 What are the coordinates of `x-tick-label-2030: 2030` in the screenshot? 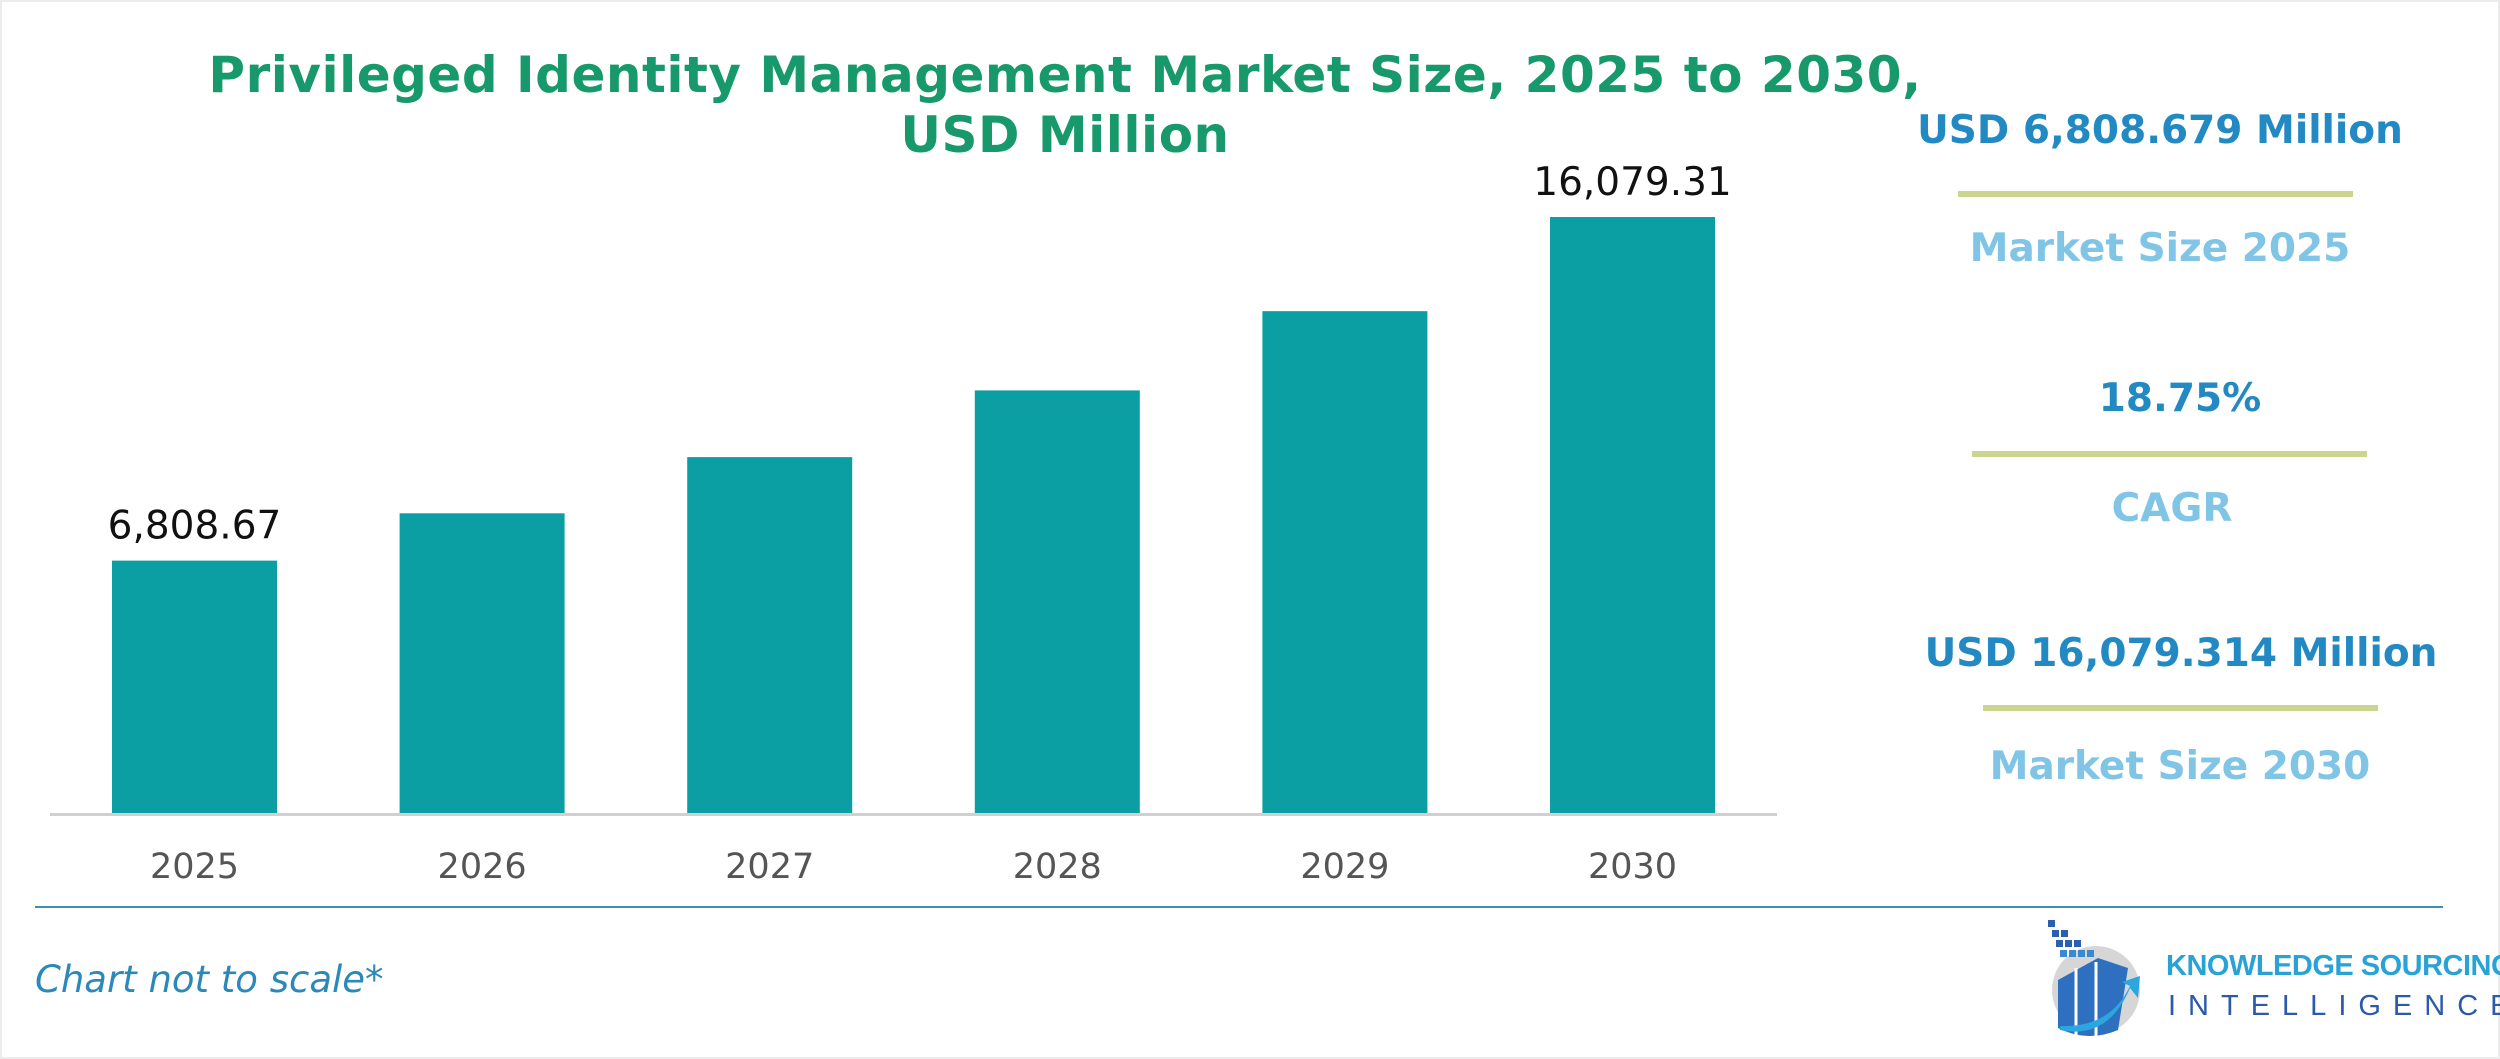 It's located at (1632, 867).